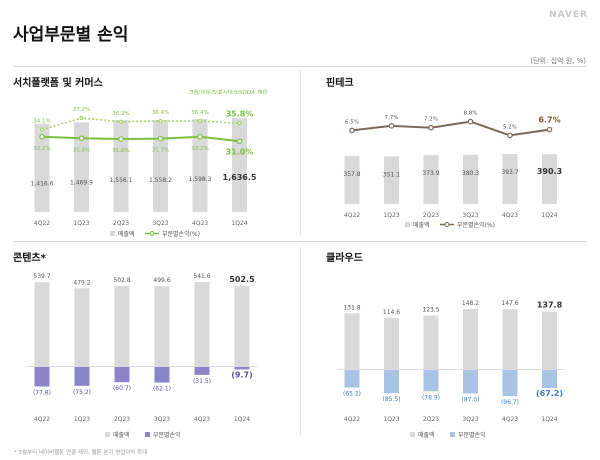  Describe the element at coordinates (450, 128) in the screenshot. I see `fintech-margin-line` at that location.